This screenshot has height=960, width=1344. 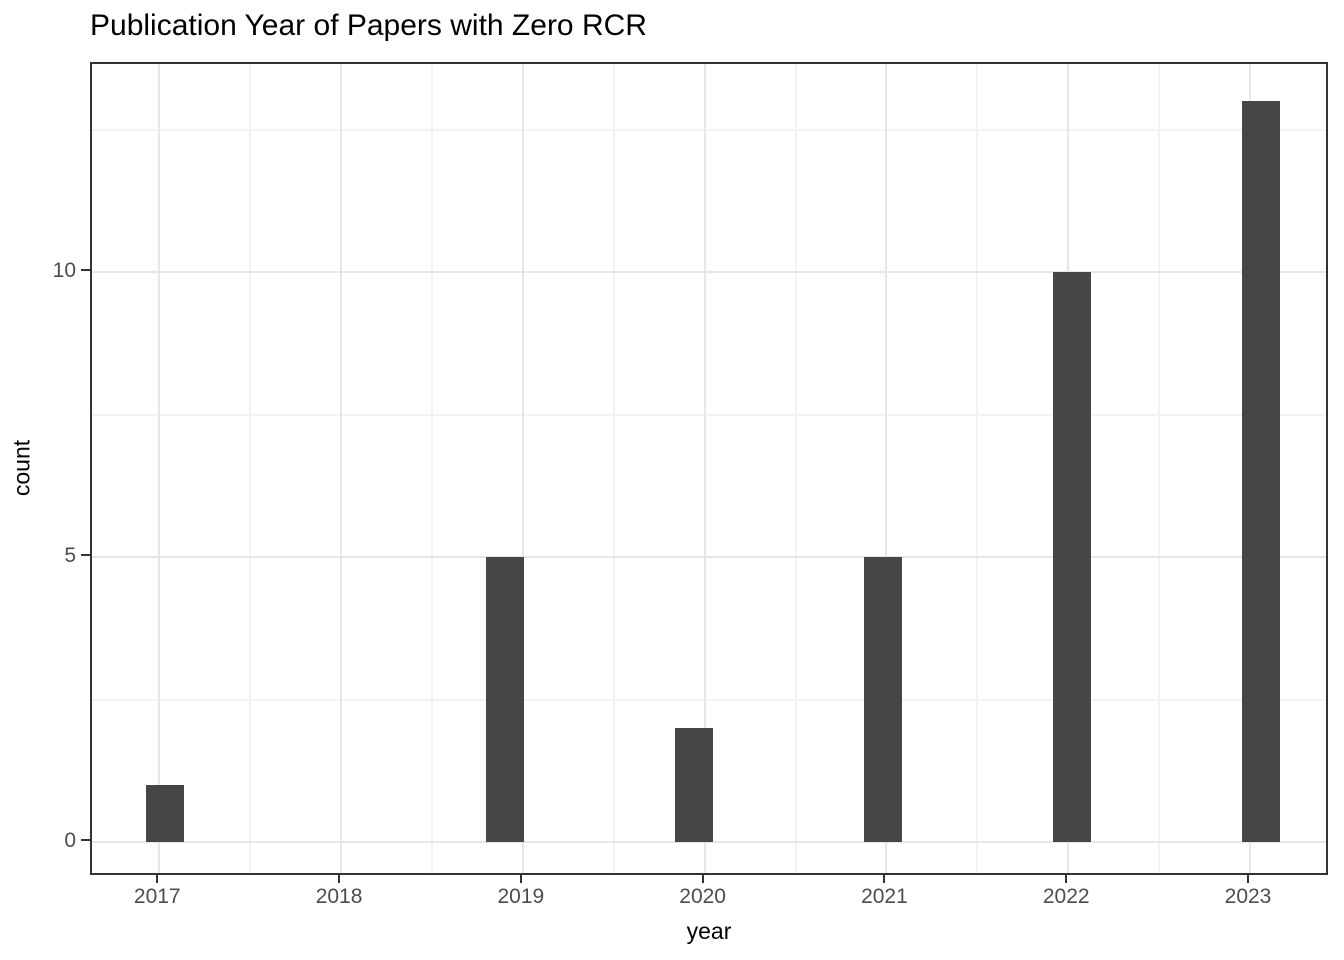 I want to click on x-tick-label: 2020, so click(x=702, y=896).